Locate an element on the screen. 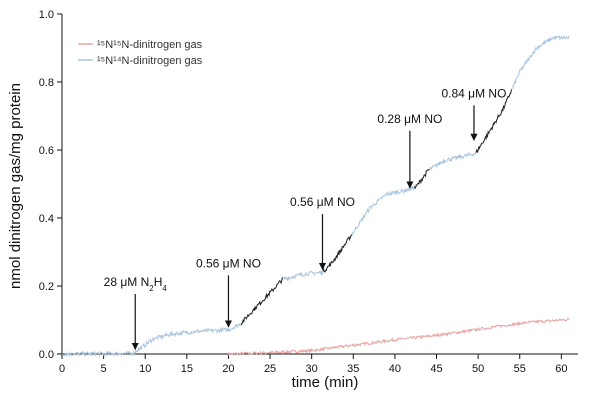 This screenshot has width=600, height=400. x-tick-label: 0 is located at coordinates (62, 369).